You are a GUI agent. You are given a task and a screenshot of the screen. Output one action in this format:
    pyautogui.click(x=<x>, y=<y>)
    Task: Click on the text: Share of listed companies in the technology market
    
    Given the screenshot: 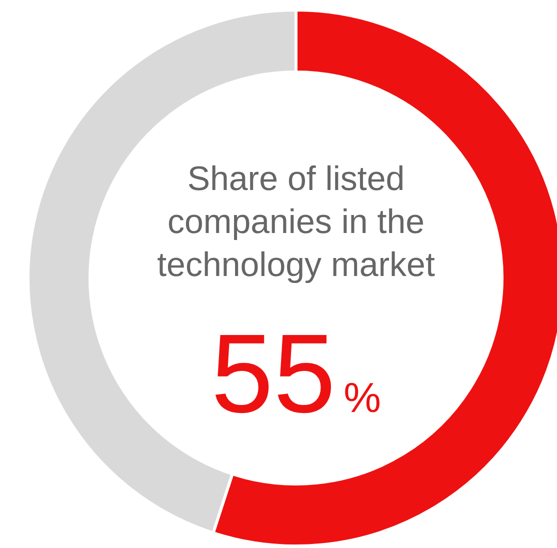 What is the action you would take?
    pyautogui.click(x=296, y=222)
    